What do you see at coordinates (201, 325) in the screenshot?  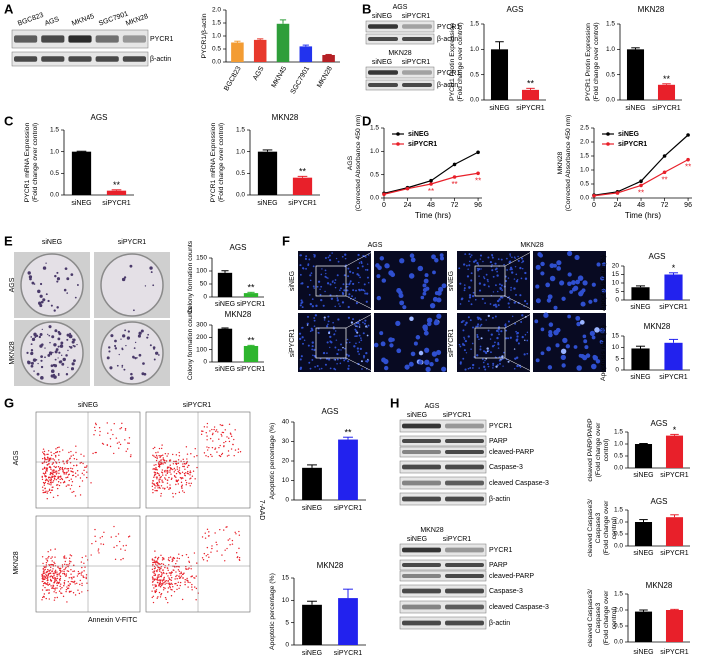 I see `y-tick-label: 300` at bounding box center [201, 325].